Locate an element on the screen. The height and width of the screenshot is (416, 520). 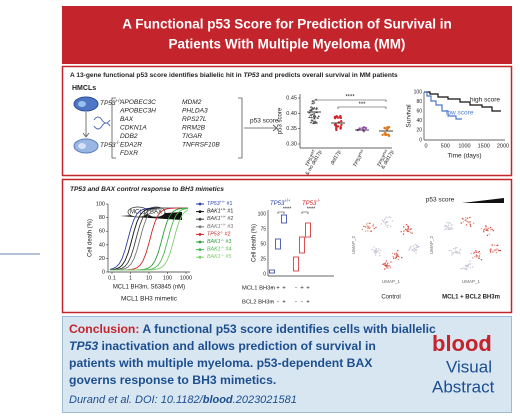
legend-label-part: #3 is located at coordinates (227, 242).